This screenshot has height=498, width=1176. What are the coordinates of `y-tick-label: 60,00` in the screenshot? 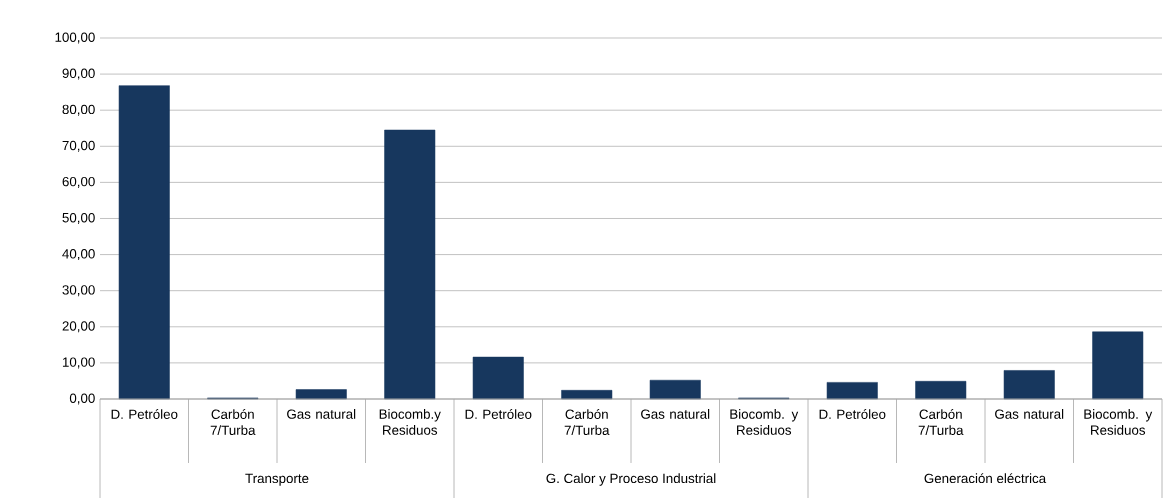 It's located at (78, 182).